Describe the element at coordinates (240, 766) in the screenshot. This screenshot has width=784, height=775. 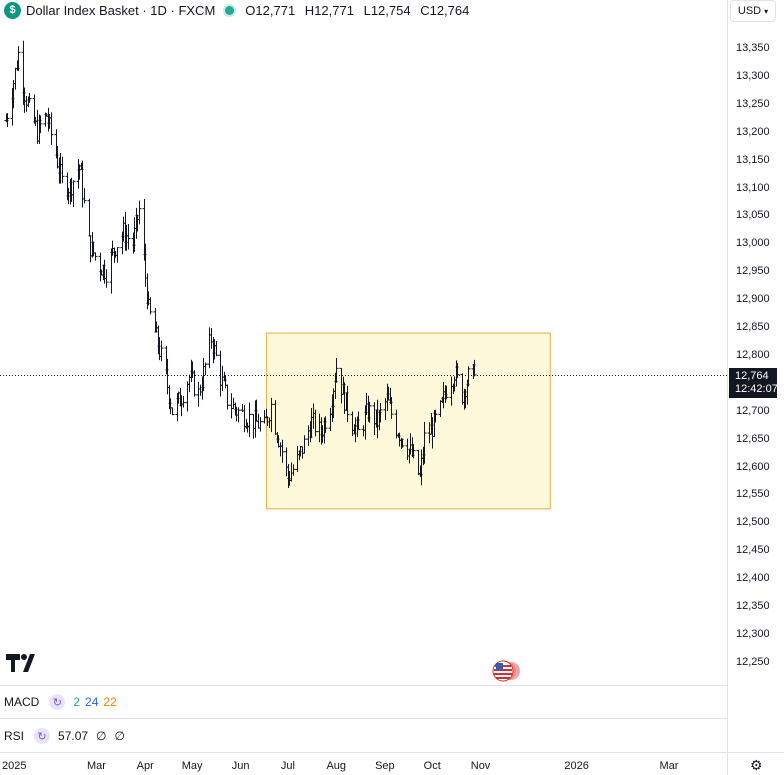
I see `time-axis-label: Jun` at that location.